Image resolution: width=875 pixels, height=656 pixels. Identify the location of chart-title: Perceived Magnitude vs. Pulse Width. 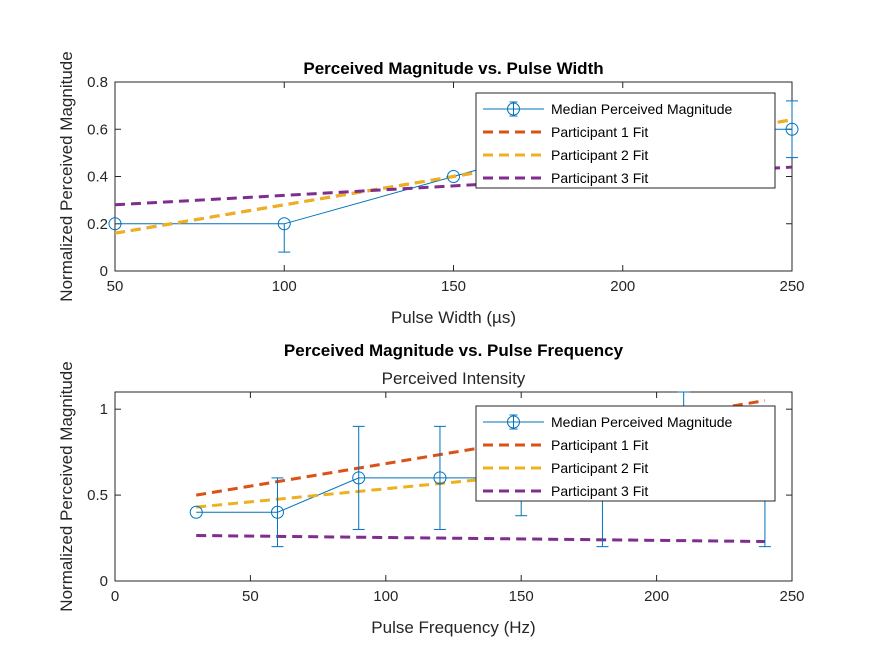
(453, 68).